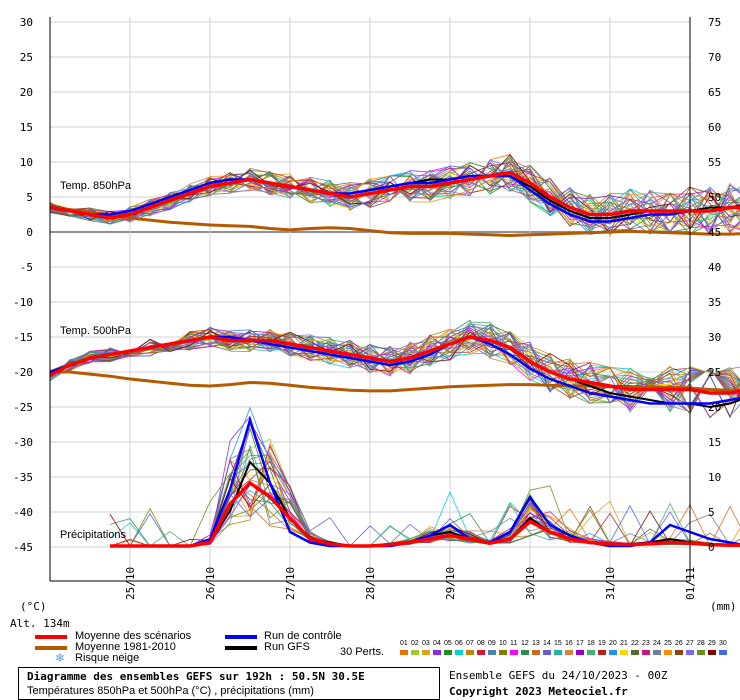 The width and height of the screenshot is (740, 700). Describe the element at coordinates (23, 442) in the screenshot. I see `y-left-tick-label: -30` at that location.